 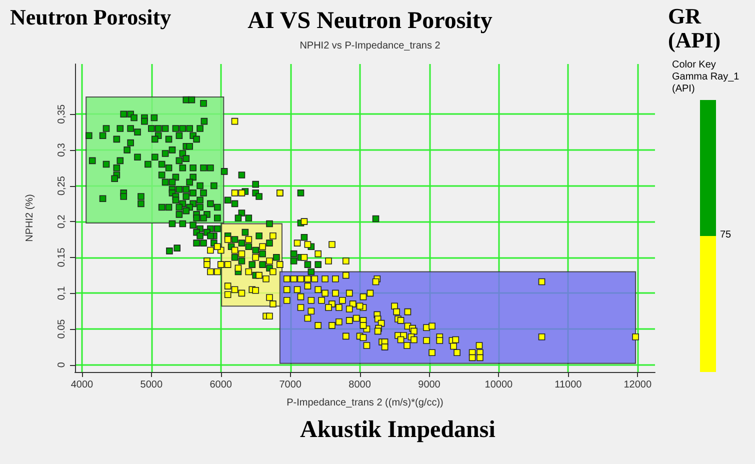 What do you see at coordinates (370, 21) in the screenshot?
I see `chart-title: AI VS Neutron Porosity` at bounding box center [370, 21].